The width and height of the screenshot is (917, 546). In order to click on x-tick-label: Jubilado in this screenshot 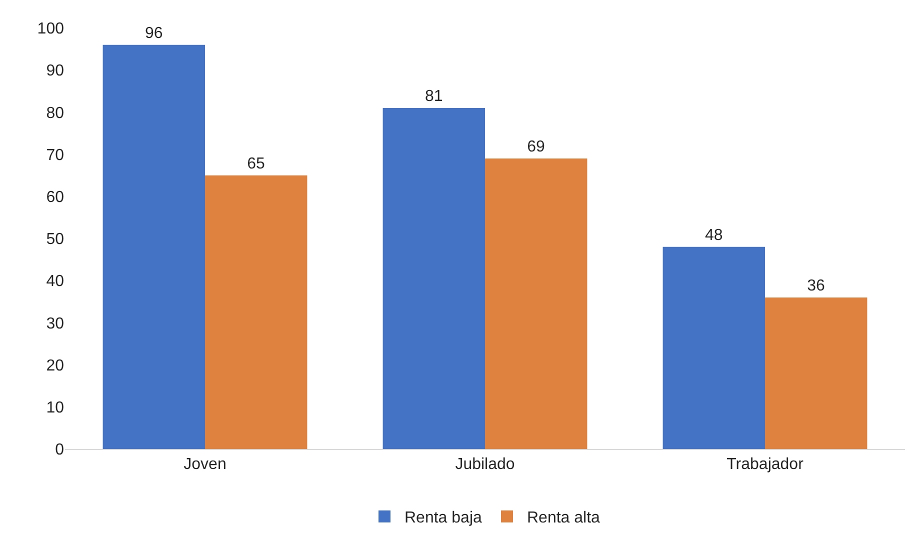, I will do `click(485, 465)`.